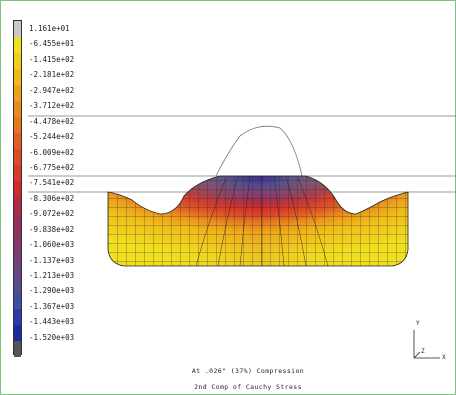  I want to click on legend-value-label: -9.838e+02, so click(52, 229).